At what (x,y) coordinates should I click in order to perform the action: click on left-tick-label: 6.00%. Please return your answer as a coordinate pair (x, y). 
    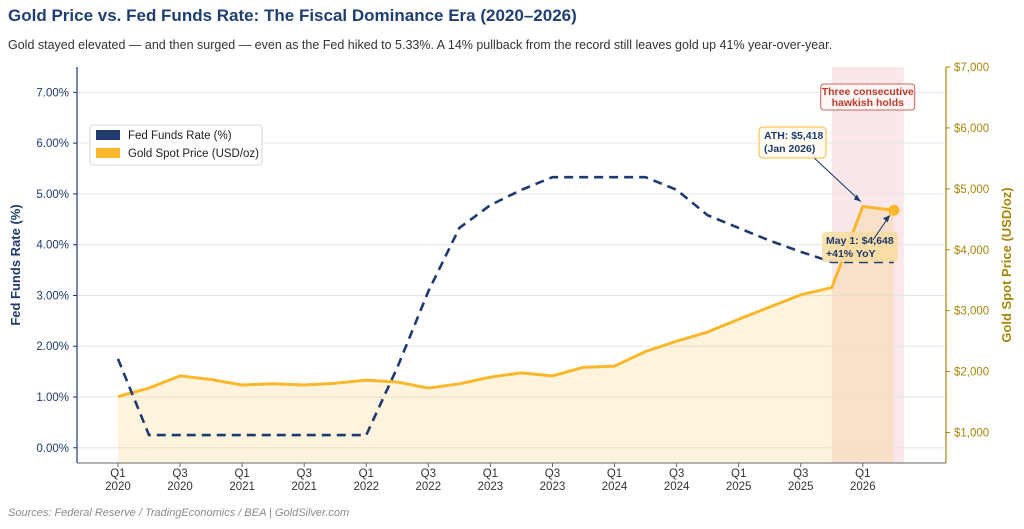
    Looking at the image, I should click on (52, 144).